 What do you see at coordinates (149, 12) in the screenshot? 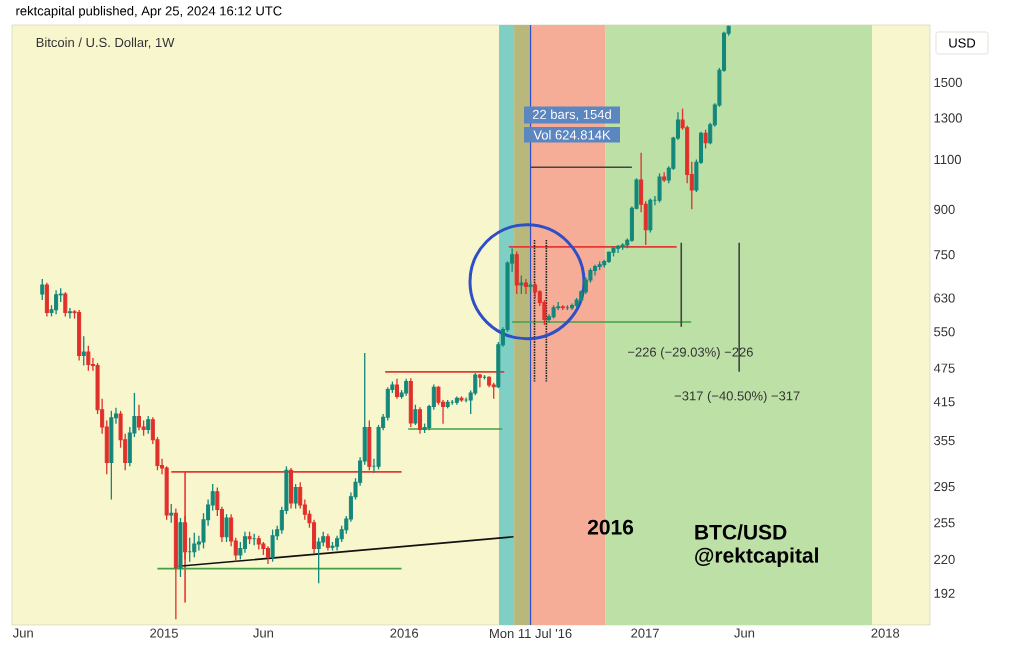
I see `text: rektcapital published, Apr 25, 2024 16:12 UTC` at bounding box center [149, 12].